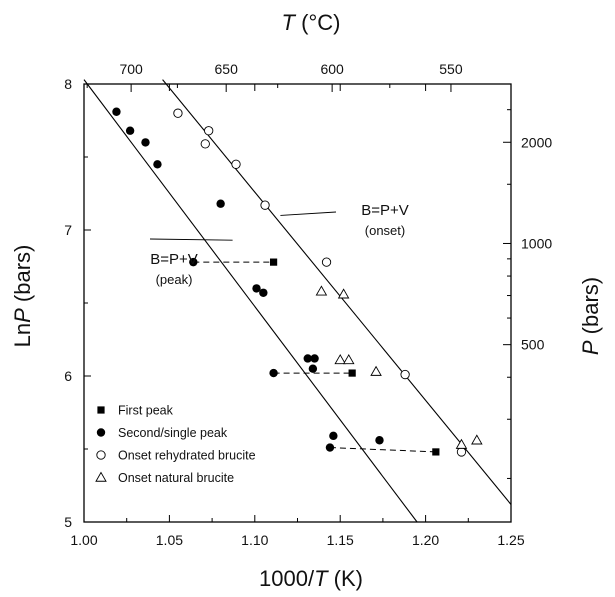  I want to click on right-tick-label: 1000, so click(536, 243).